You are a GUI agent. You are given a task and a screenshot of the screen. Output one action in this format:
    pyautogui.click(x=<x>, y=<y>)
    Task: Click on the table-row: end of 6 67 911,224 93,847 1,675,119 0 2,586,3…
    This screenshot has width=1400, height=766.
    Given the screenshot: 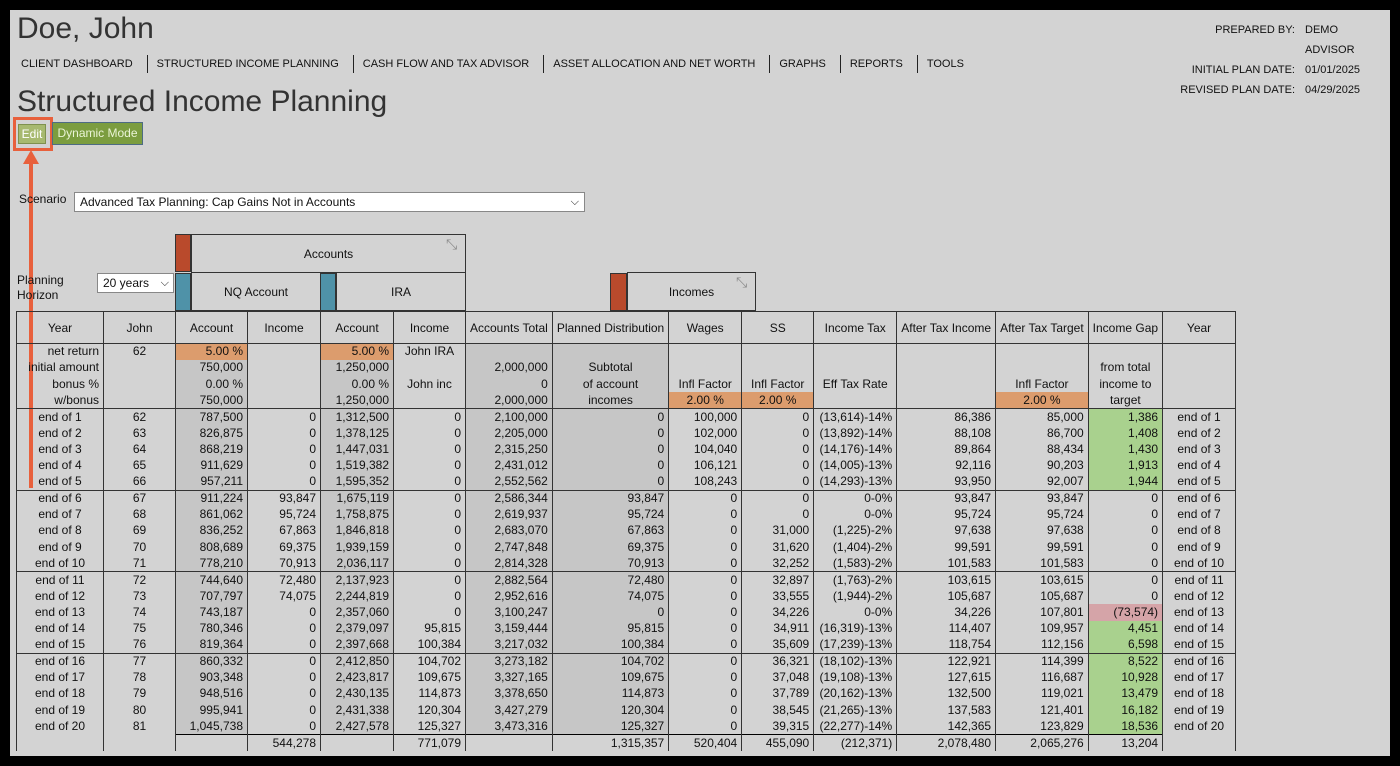 What is the action you would take?
    pyautogui.click(x=626, y=498)
    